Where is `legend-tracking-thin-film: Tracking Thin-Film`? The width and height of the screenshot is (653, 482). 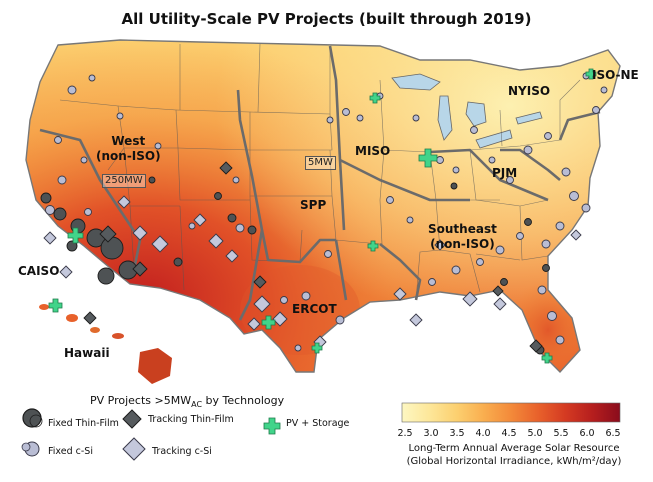
legend-tracking-thin-film: Tracking Thin-Film is located at coordinates (191, 419).